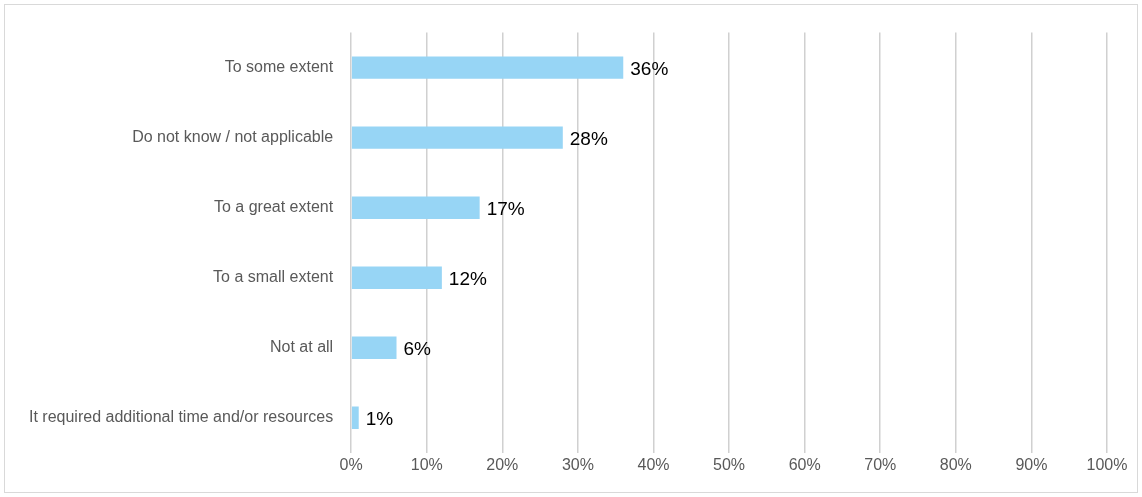 The height and width of the screenshot is (497, 1142). What do you see at coordinates (729, 464) in the screenshot?
I see `x-tick-label: 50%` at bounding box center [729, 464].